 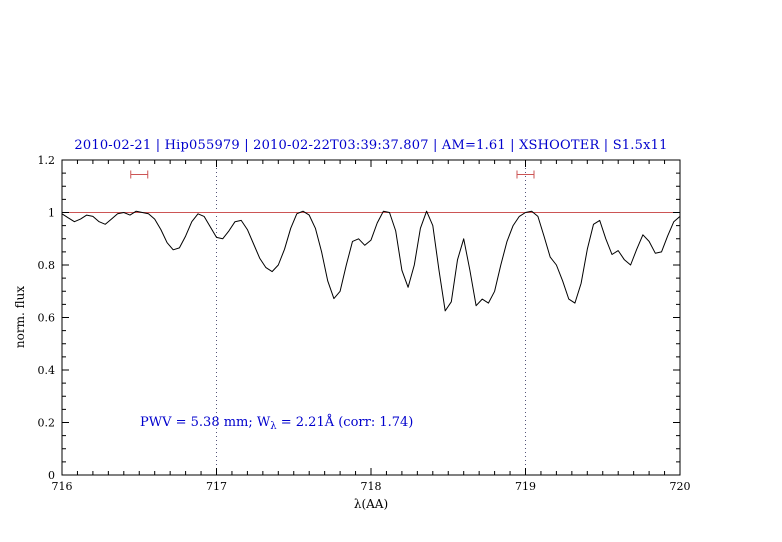 What do you see at coordinates (47, 160) in the screenshot?
I see `y-tick-label: 1.2` at bounding box center [47, 160].